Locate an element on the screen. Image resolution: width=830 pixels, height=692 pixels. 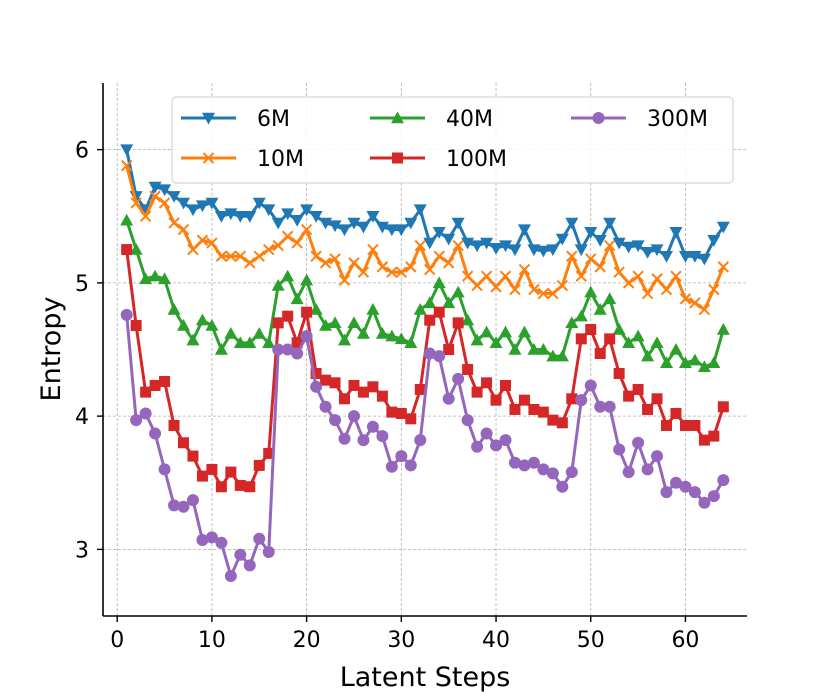
series-line-6M is located at coordinates (425, 205).